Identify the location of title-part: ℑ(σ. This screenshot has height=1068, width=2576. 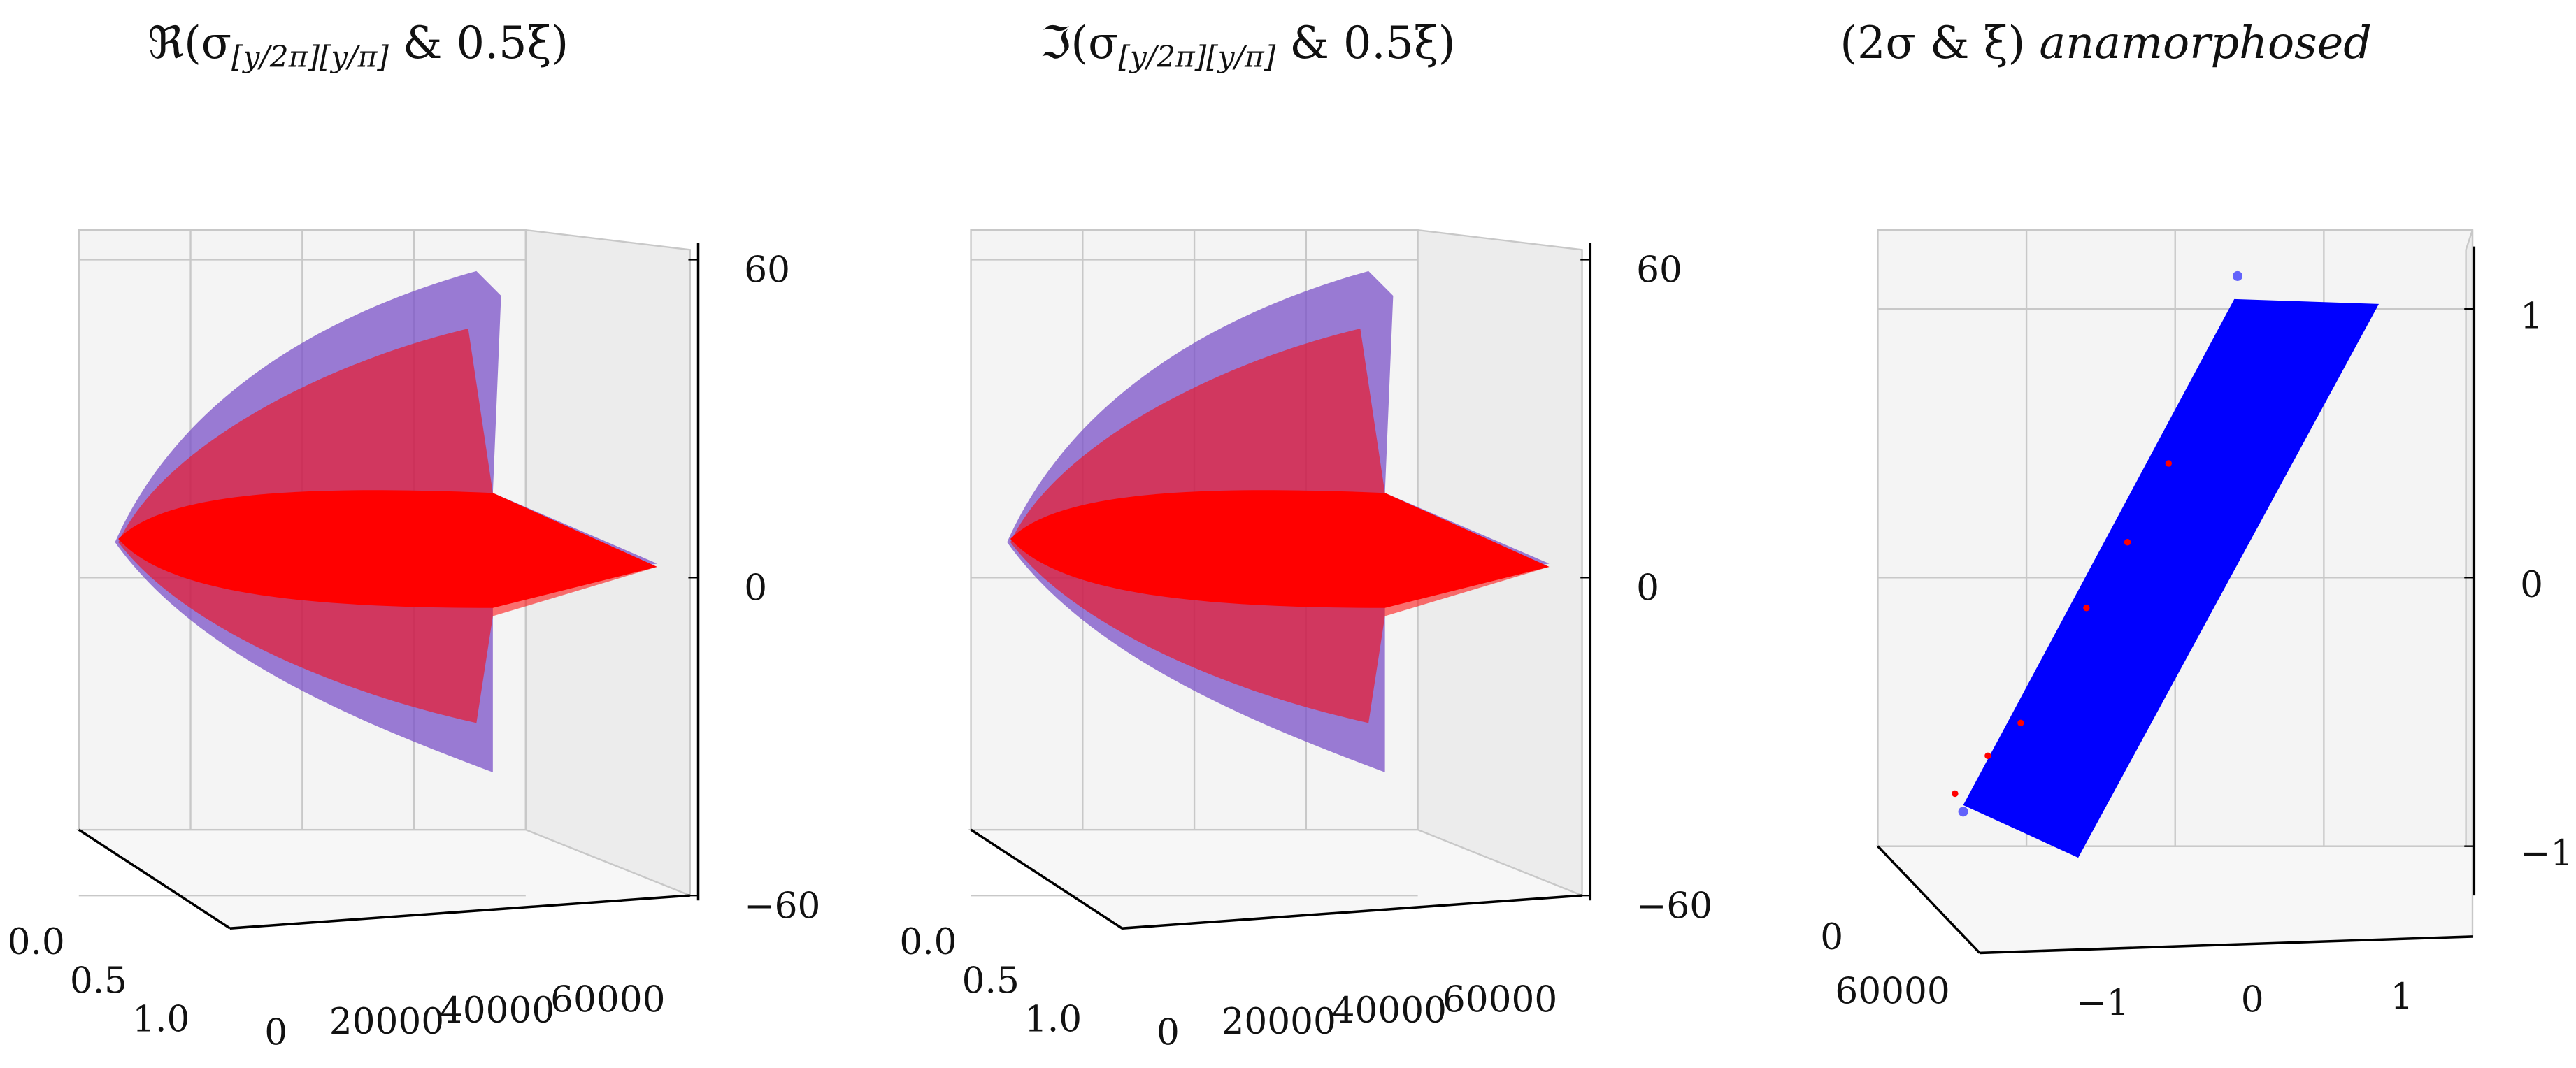
(1079, 42).